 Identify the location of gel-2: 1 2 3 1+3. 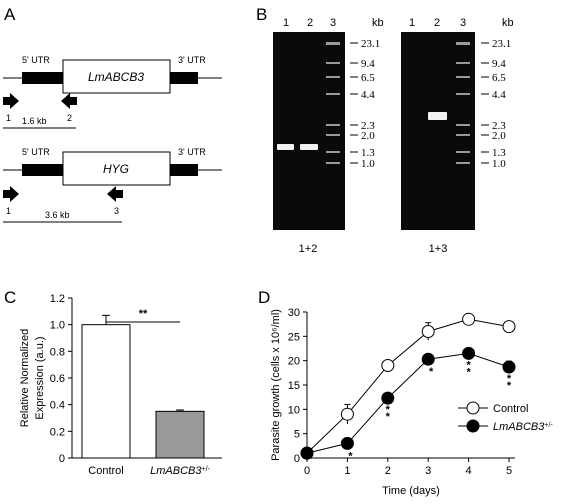
(438, 136).